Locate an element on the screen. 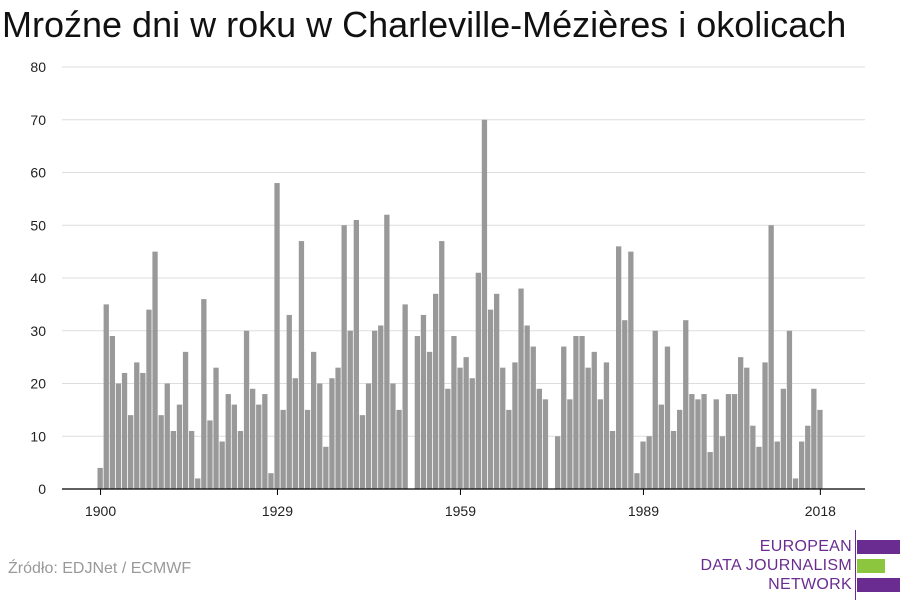  bar-1991 is located at coordinates (655, 409).